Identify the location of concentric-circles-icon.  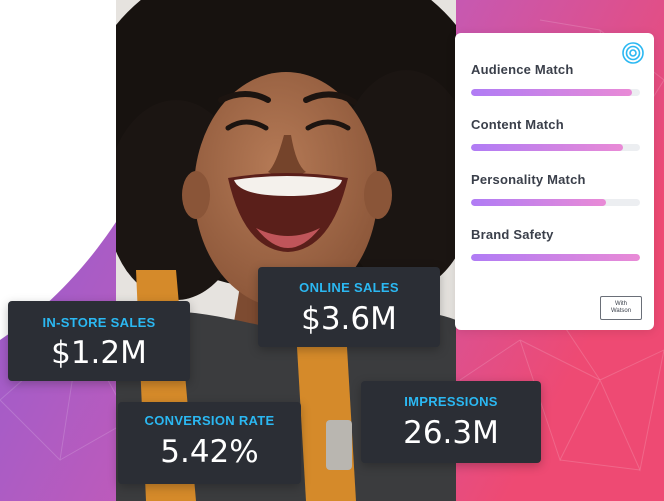
(633, 53).